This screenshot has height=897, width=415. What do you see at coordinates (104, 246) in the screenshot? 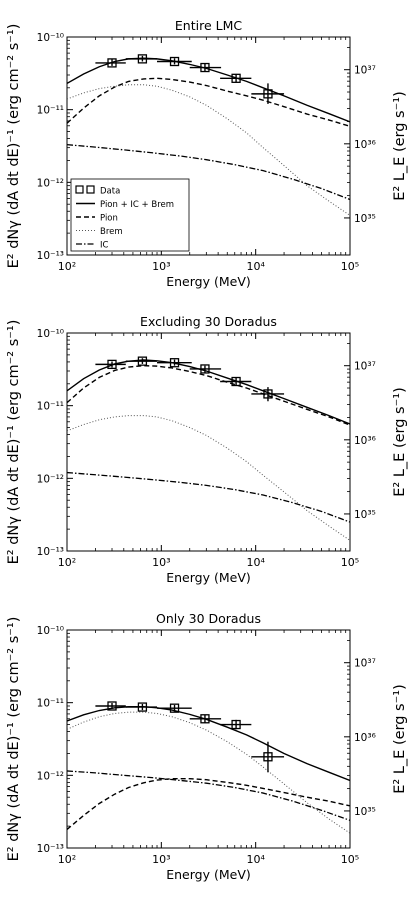
I see `legend-label: IC` at bounding box center [104, 246].